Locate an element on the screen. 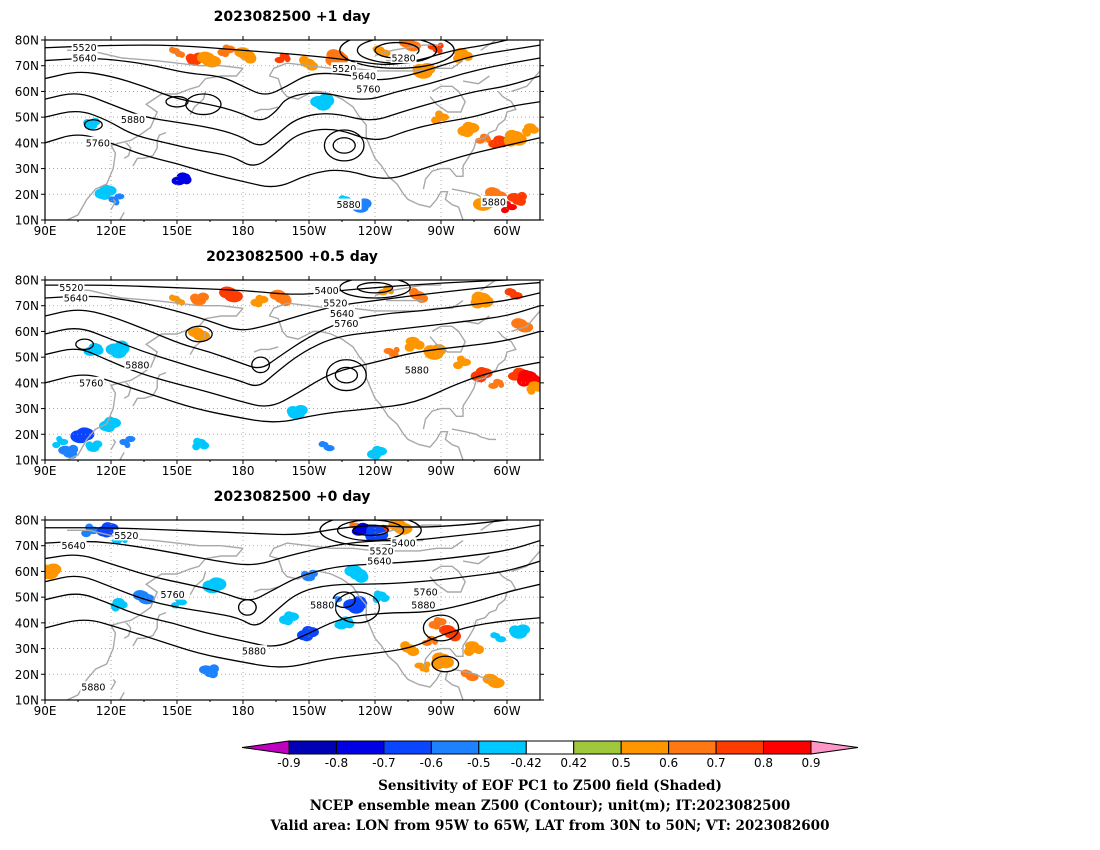 Image resolution: width=1100 pixels, height=850 pixels. contour-label: 5760 is located at coordinates (426, 593).